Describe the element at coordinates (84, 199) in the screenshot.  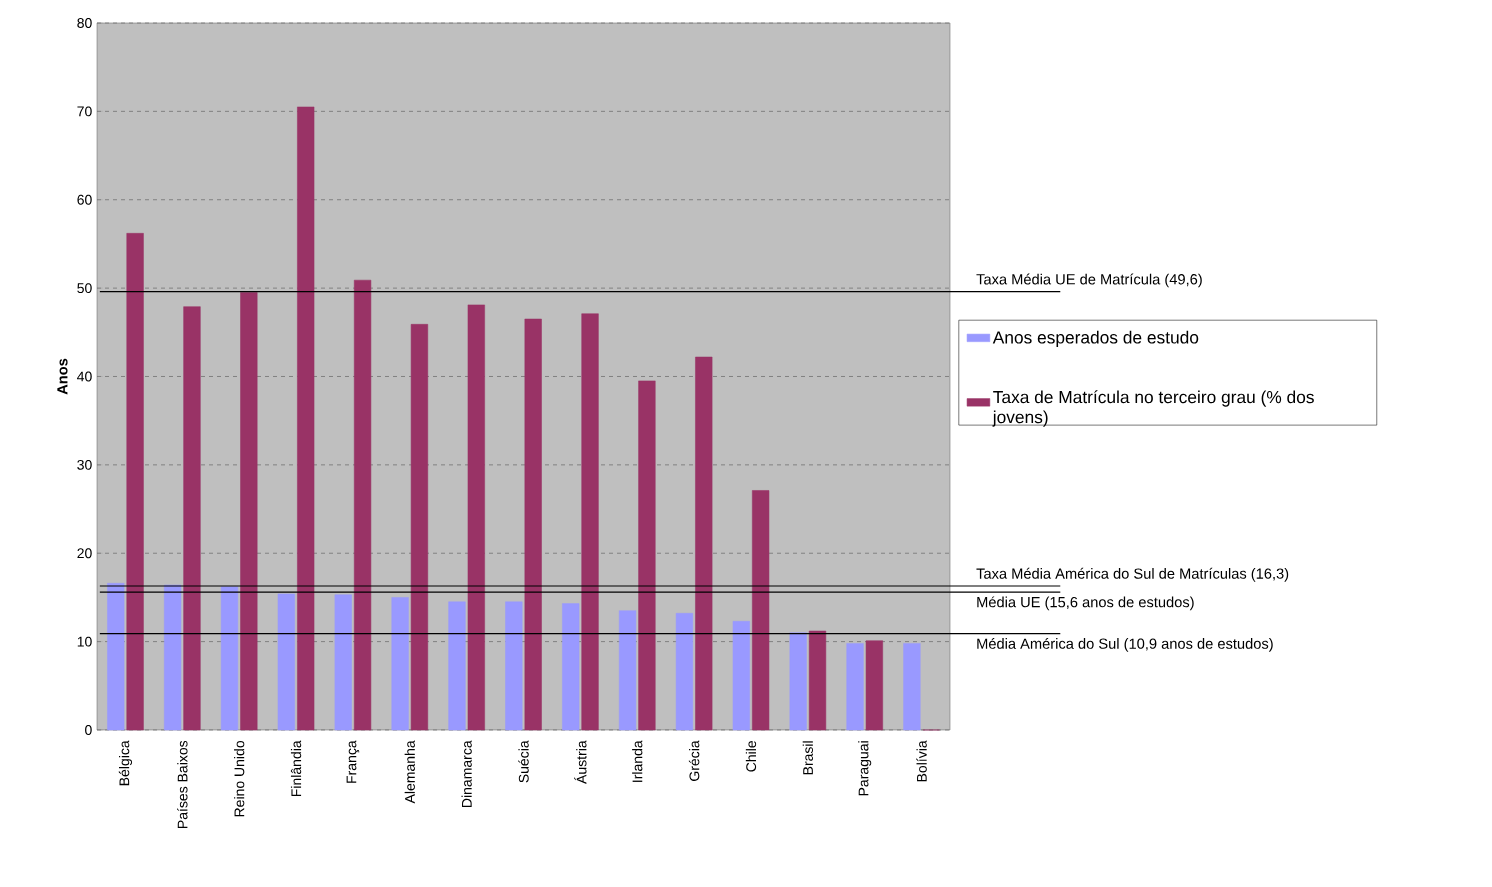
I see `y-tick-label: 60` at that location.